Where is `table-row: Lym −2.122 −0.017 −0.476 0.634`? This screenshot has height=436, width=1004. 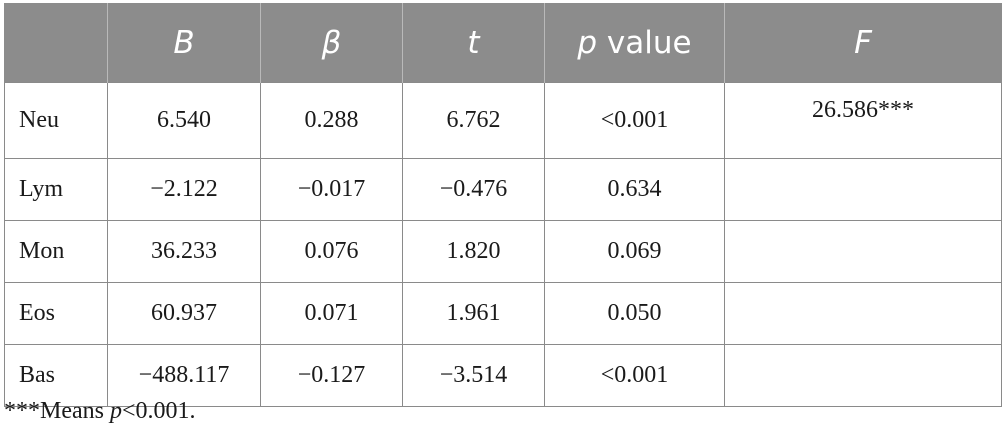 table-row: Lym −2.122 −0.017 −0.476 0.634 is located at coordinates (503, 189).